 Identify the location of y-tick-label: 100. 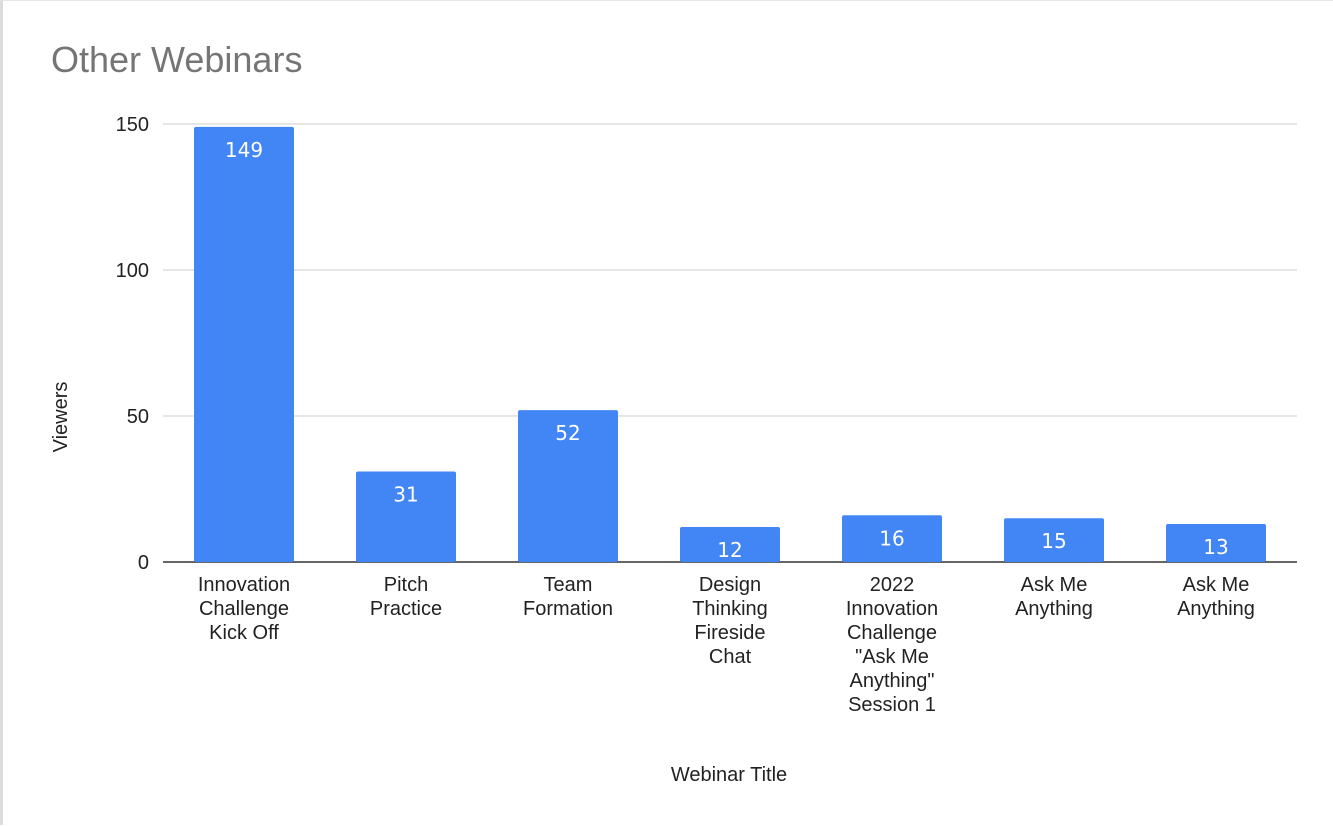
(132, 271).